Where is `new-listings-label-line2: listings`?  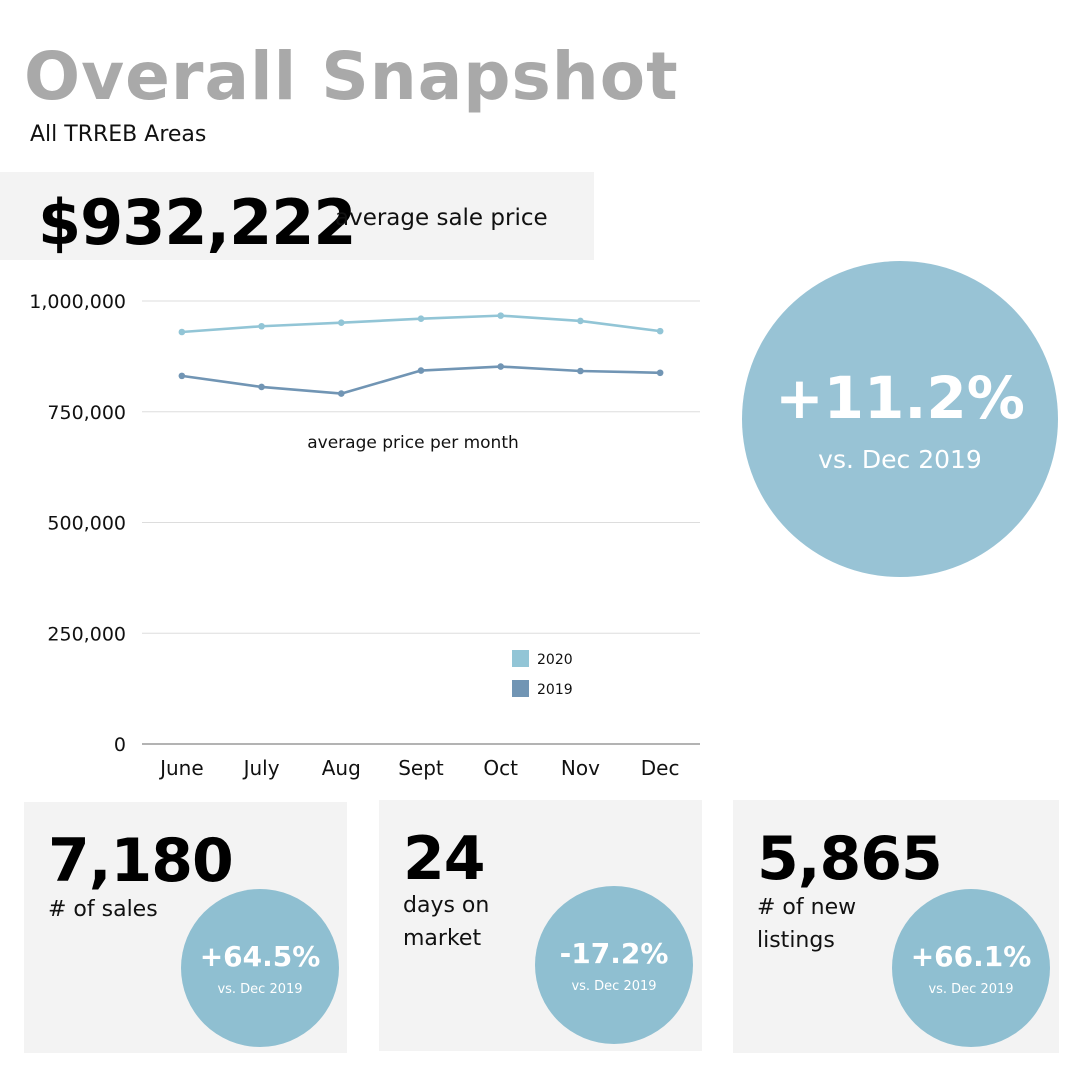 new-listings-label-line2: listings is located at coordinates (796, 940).